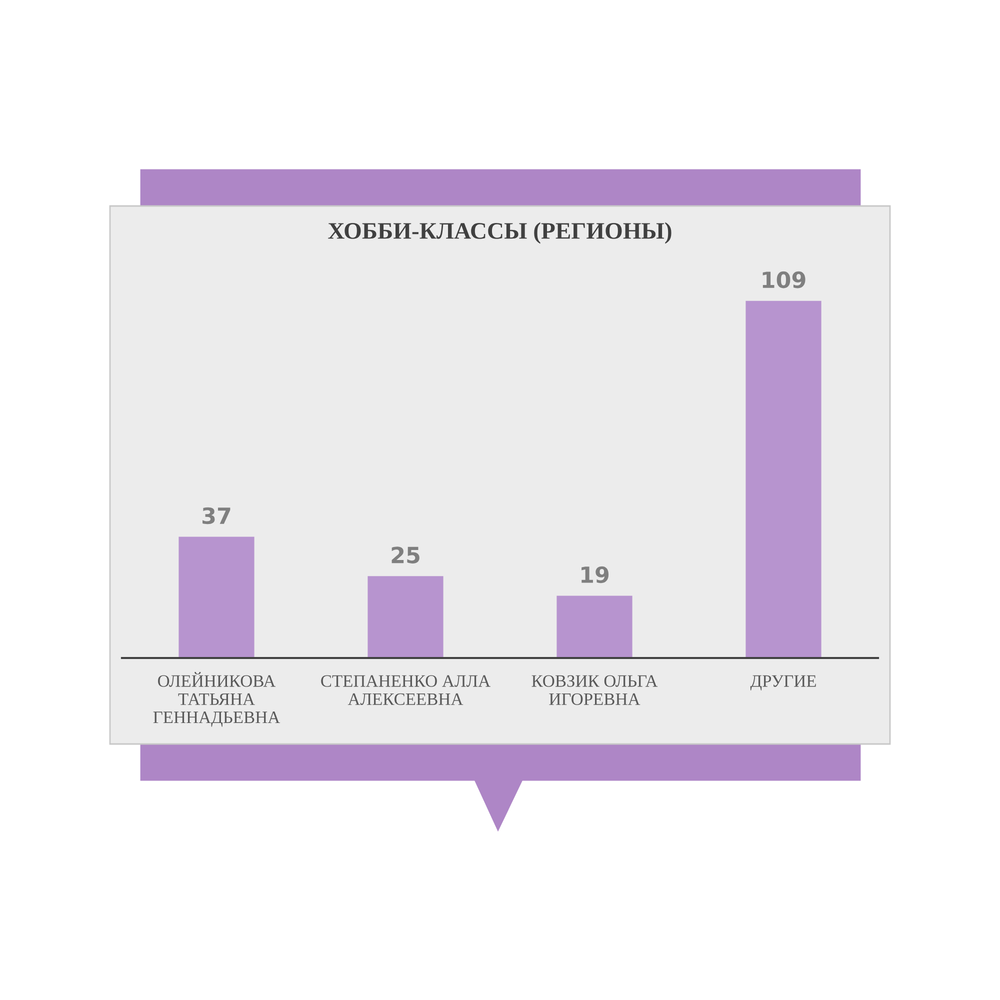  Describe the element at coordinates (783, 682) in the screenshot. I see `x-tick-label: ДРУГИЕ` at that location.